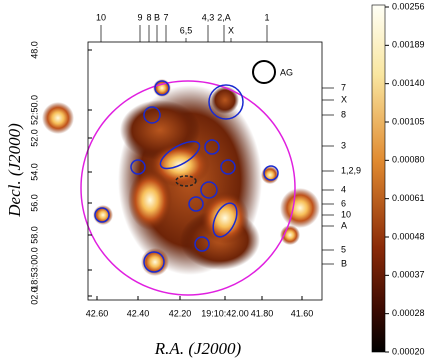 This screenshot has width=440, height=363. I want to click on x-tick-label: 19:10:42.00, so click(225, 313).